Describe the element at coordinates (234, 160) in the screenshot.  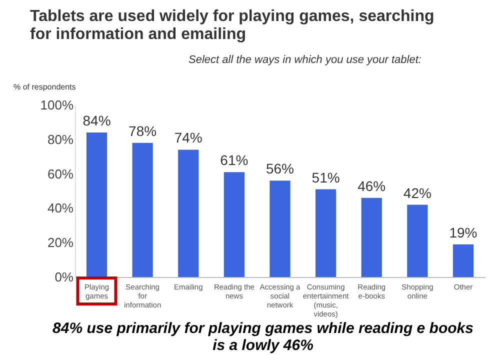
I see `data-label: 61%` at that location.